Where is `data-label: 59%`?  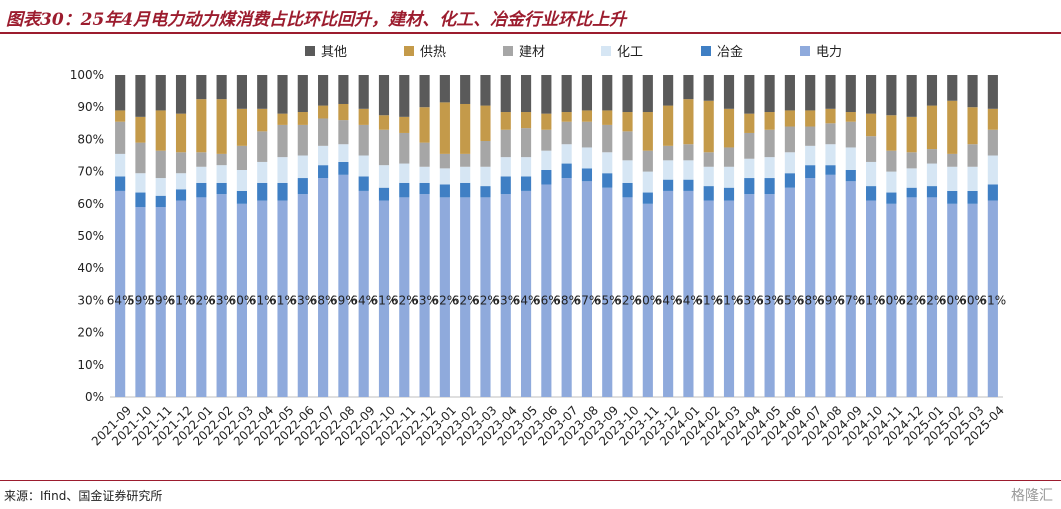 data-label: 59% is located at coordinates (140, 300).